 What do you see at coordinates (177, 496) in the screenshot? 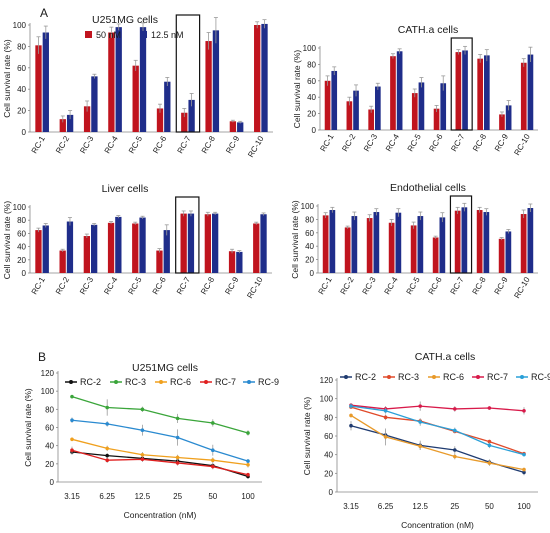
I see `x-tick-label: 25` at bounding box center [177, 496].